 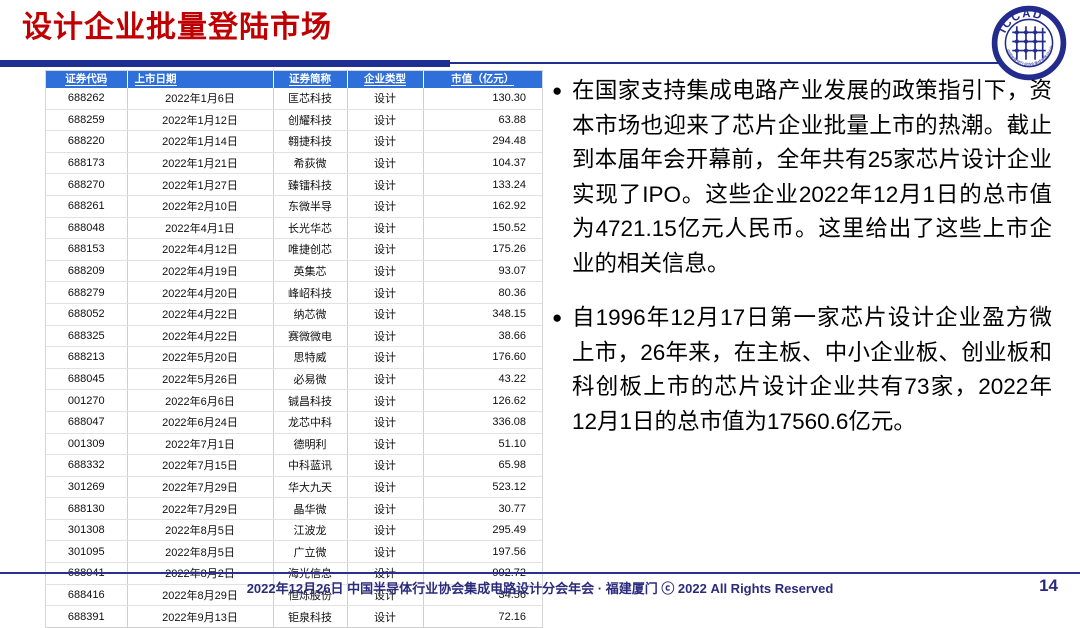 I want to click on cell-short-name: 晶华微, so click(x=310, y=508).